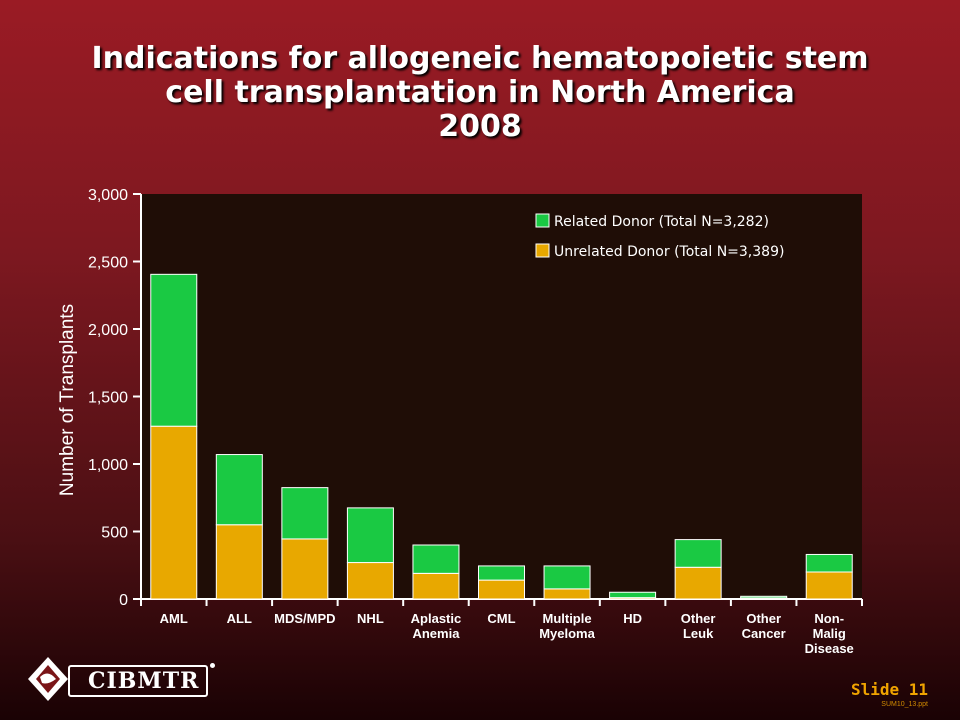 Image resolution: width=960 pixels, height=720 pixels. What do you see at coordinates (108, 195) in the screenshot?
I see `y-tick-label: 3,000` at bounding box center [108, 195].